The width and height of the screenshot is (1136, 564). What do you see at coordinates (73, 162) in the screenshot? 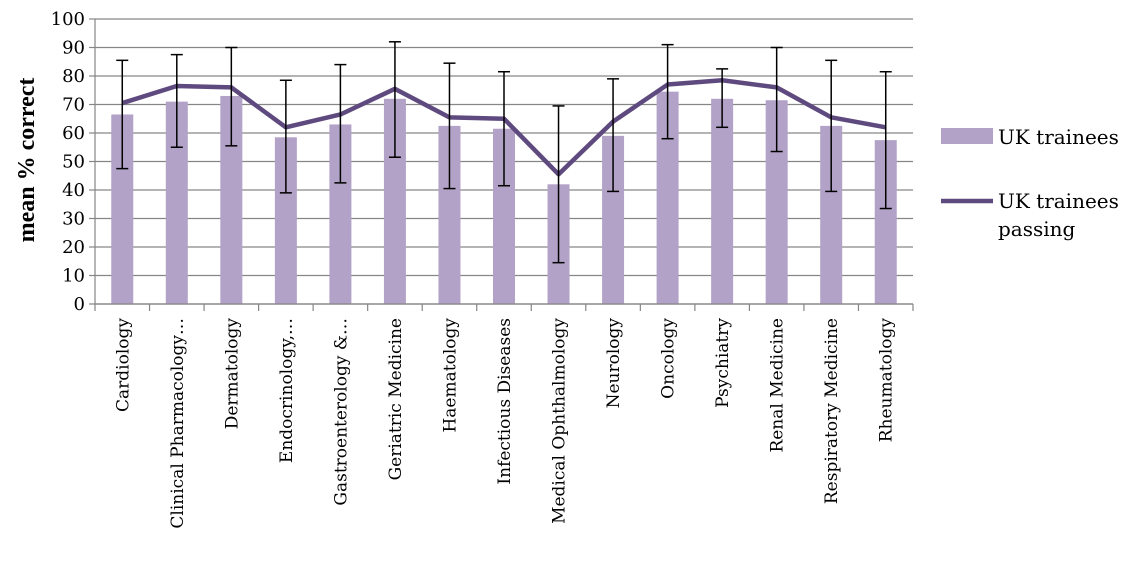
I see `y-tick-label: 50` at bounding box center [73, 162].